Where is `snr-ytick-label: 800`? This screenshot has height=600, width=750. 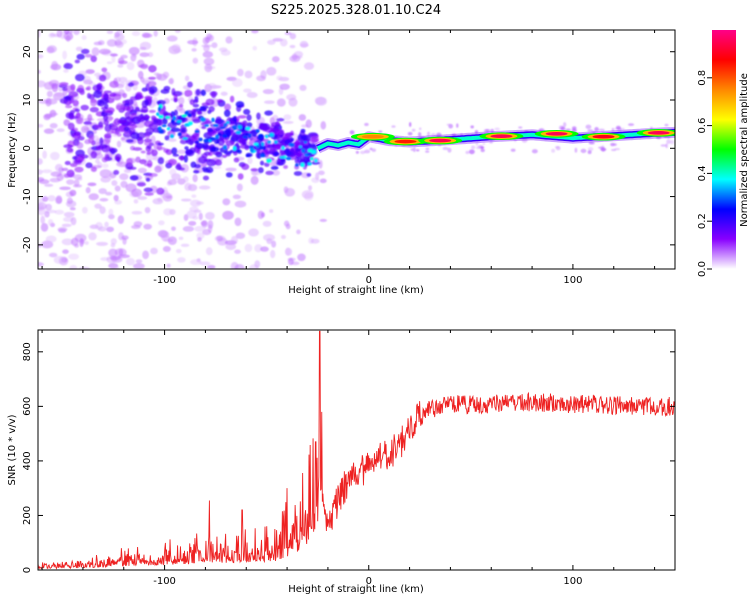
snr-ytick-label: 800 is located at coordinates (27, 351).